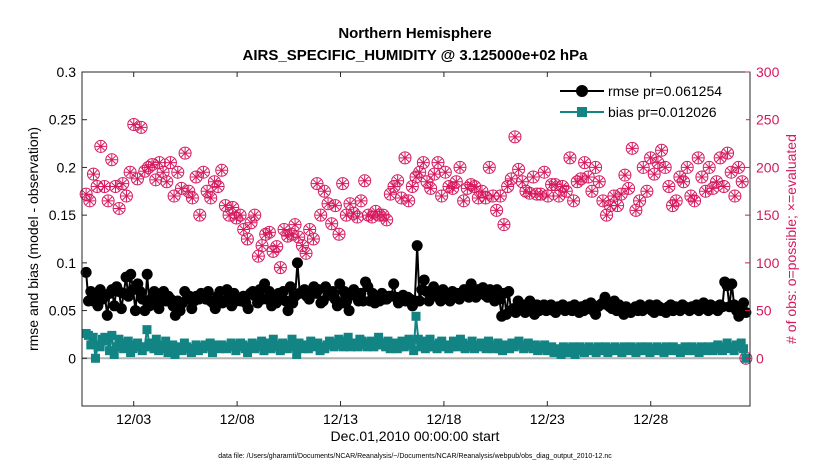 This screenshot has width=830, height=470. Describe the element at coordinates (768, 263) in the screenshot. I see `y-right-tick-label: 100` at that location.